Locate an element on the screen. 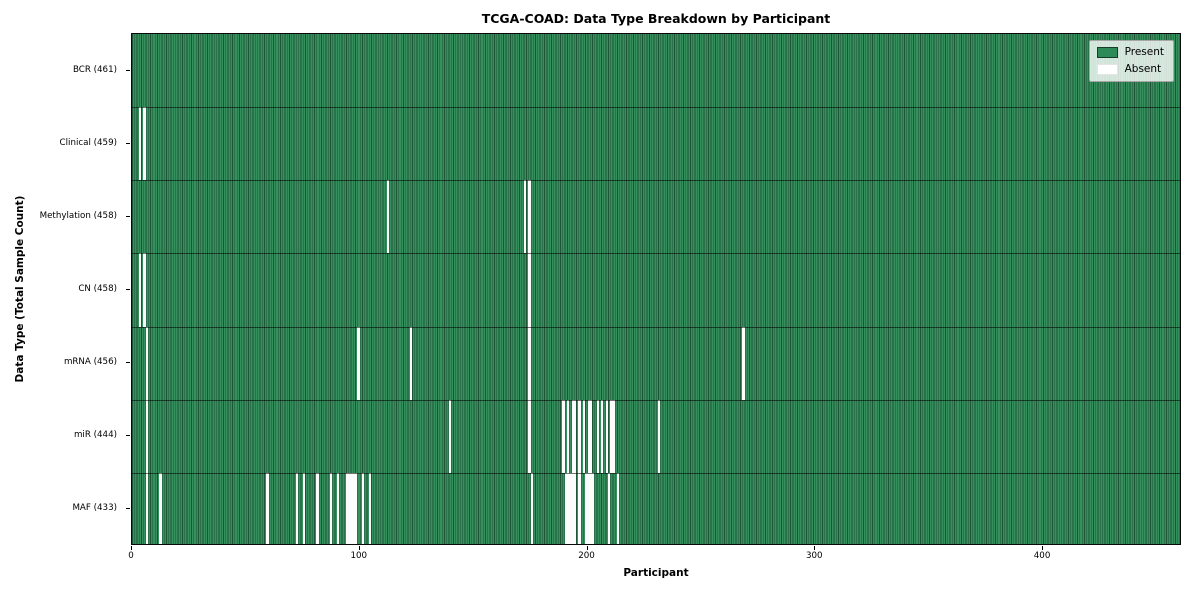 This screenshot has height=600, width=1200. absent-line-miR-p204 is located at coordinates (597, 436).